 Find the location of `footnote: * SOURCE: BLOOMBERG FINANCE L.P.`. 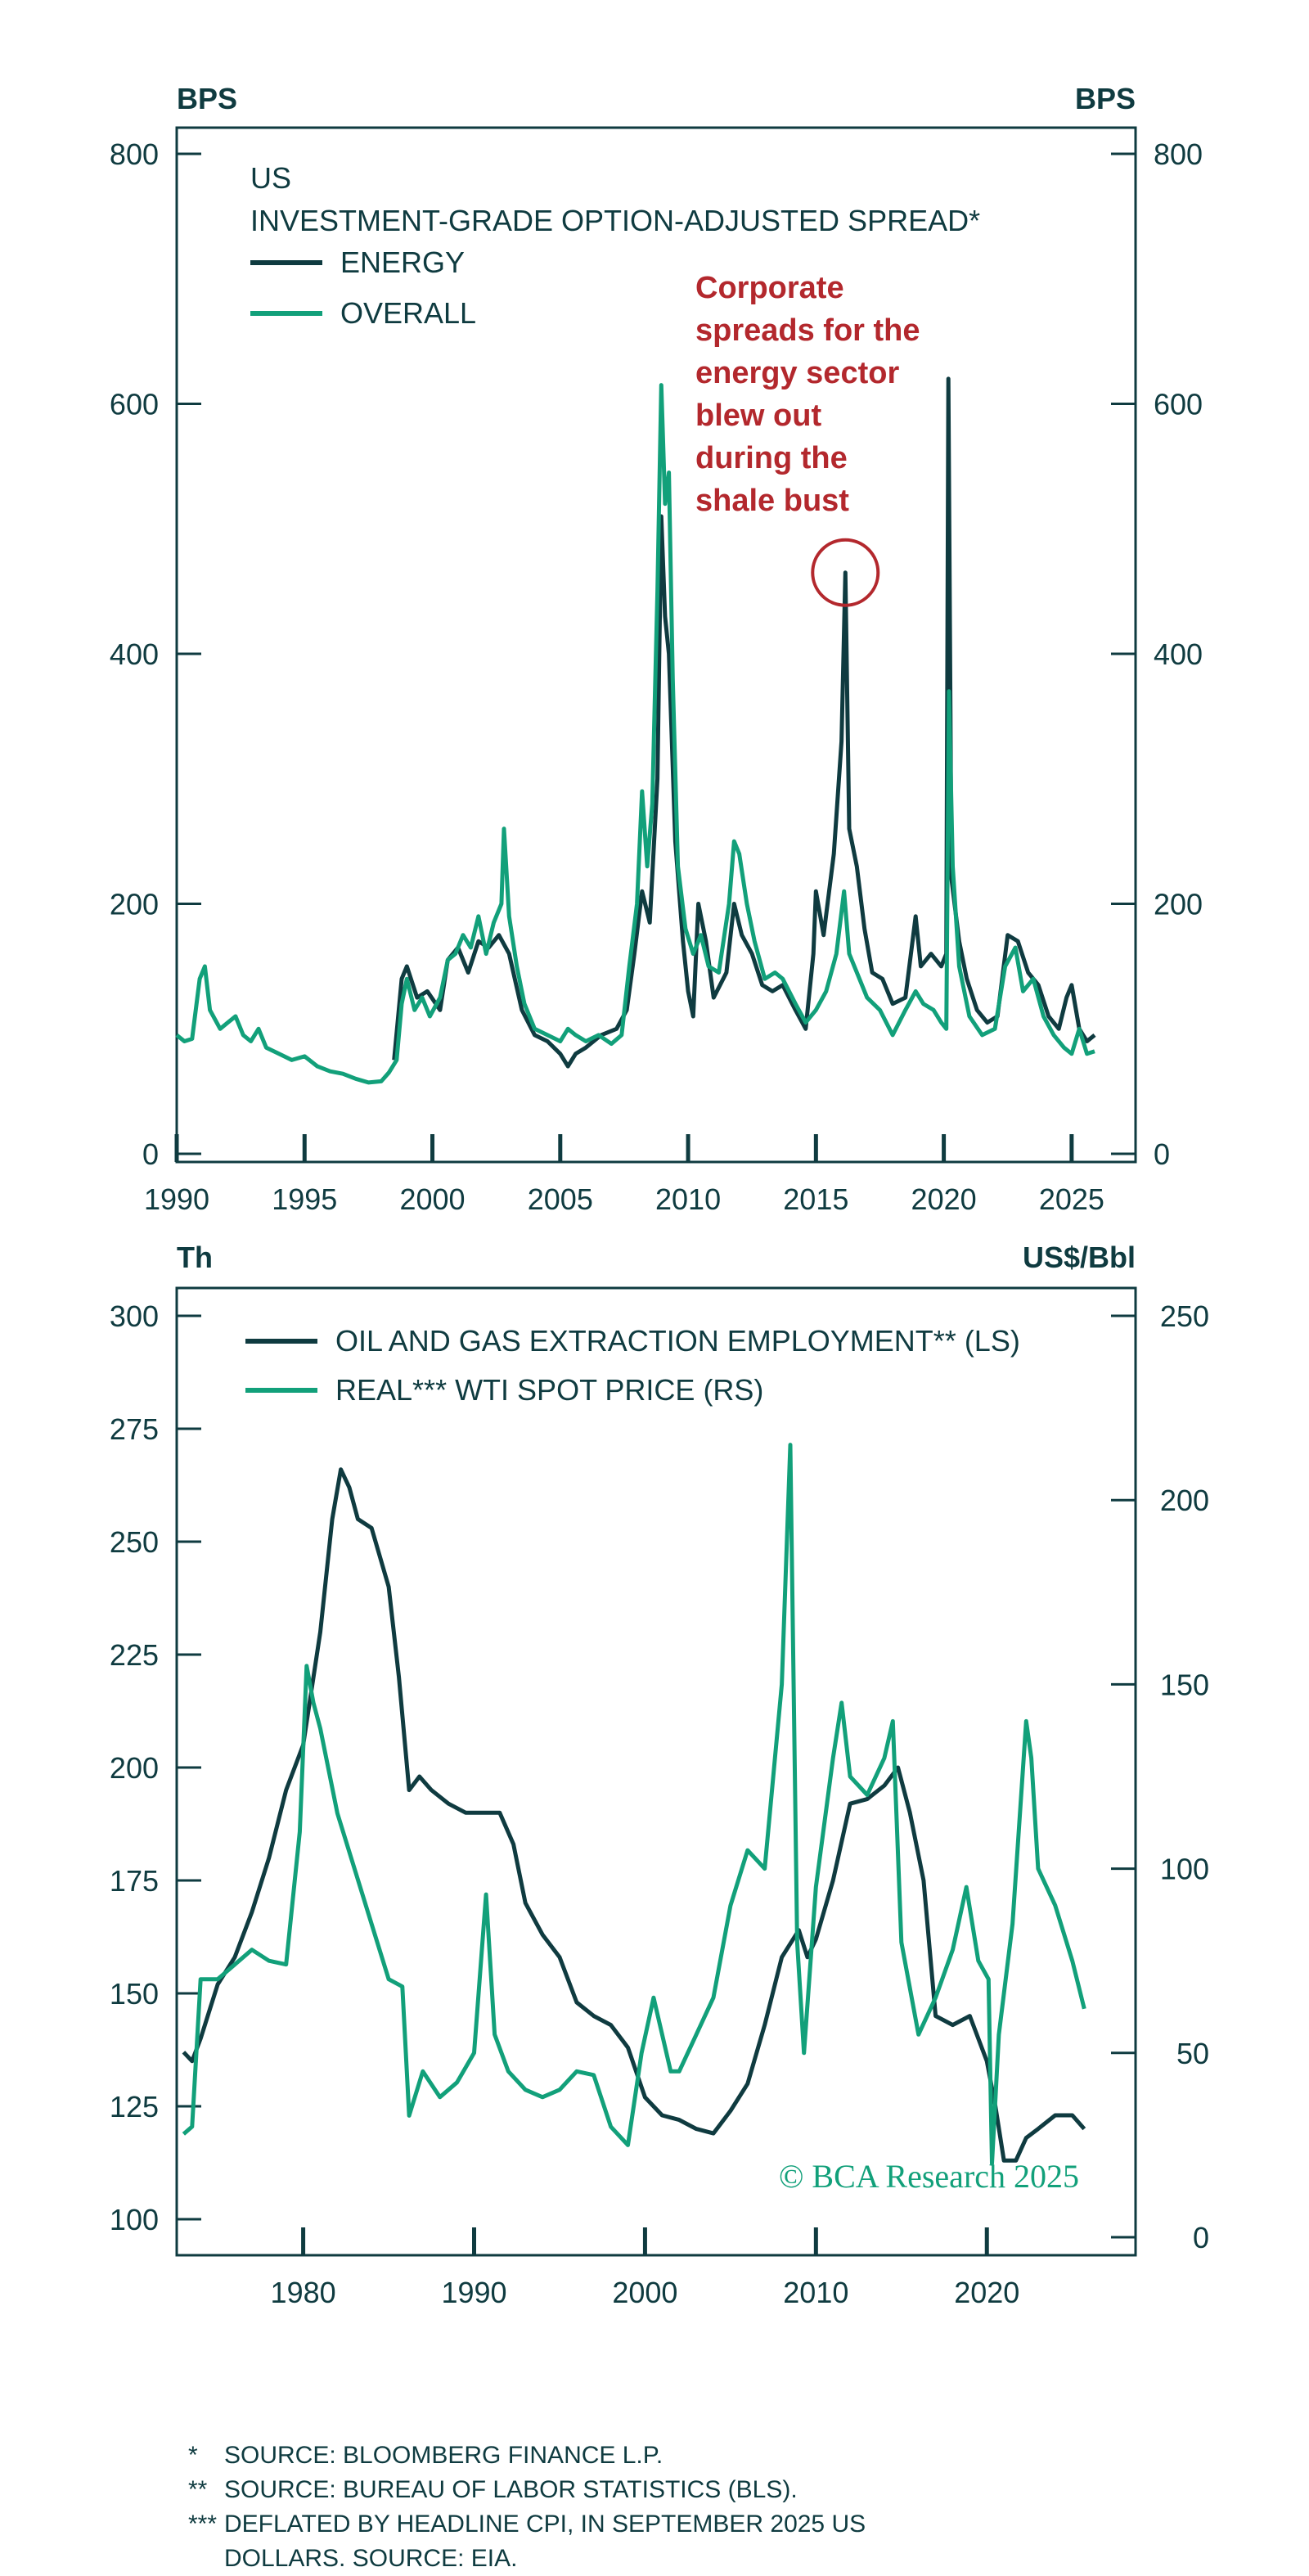

footnote: * SOURCE: BLOOMBERG FINANCE L.P. is located at coordinates (527, 2456).